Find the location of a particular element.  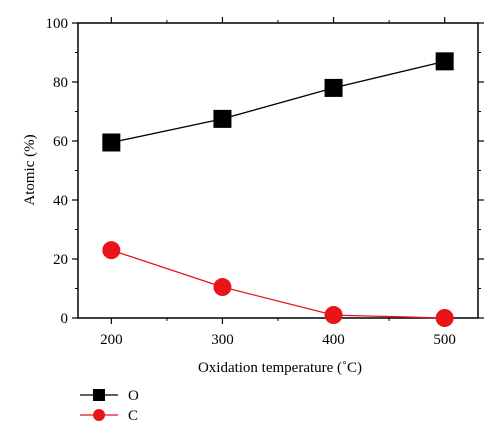

y-tick-label: 100 is located at coordinates (57, 24).